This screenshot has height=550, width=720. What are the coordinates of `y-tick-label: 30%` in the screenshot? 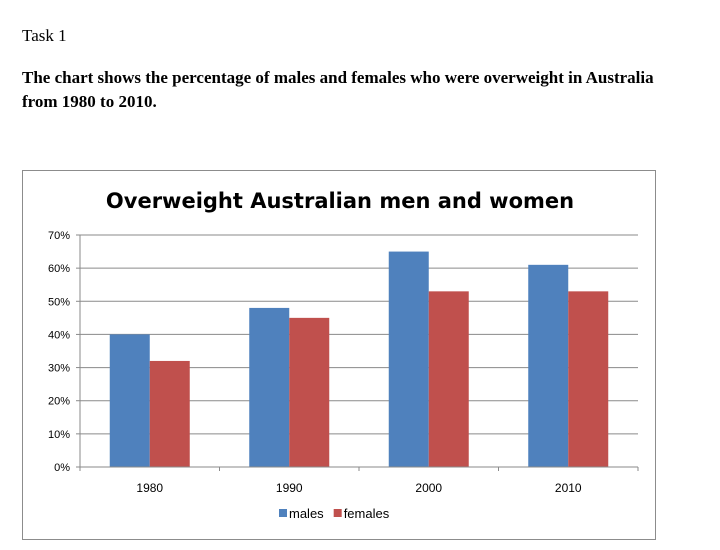 It's located at (59, 369).